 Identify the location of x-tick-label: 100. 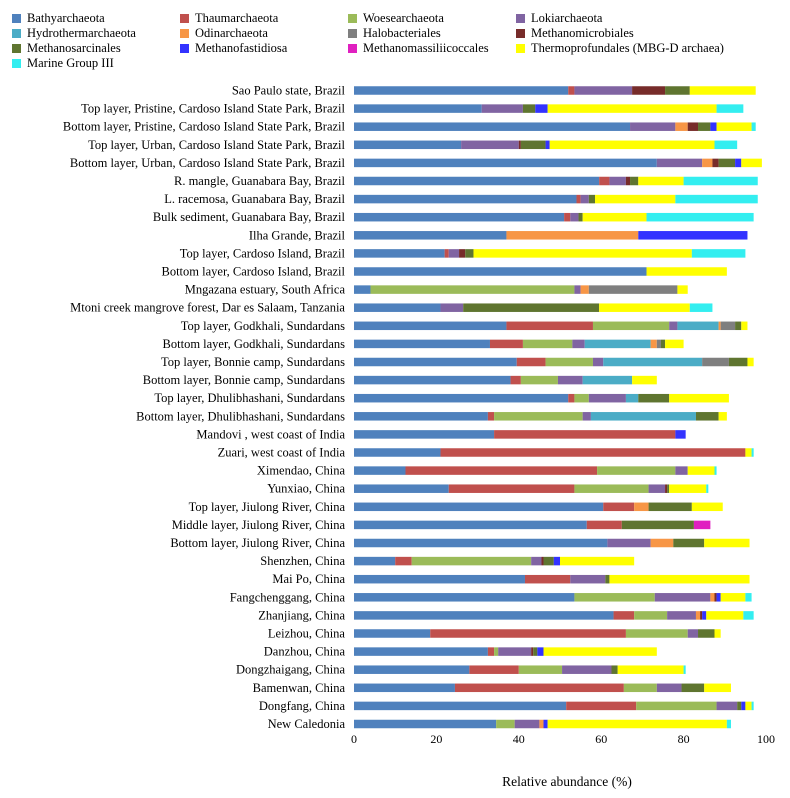
(766, 739).